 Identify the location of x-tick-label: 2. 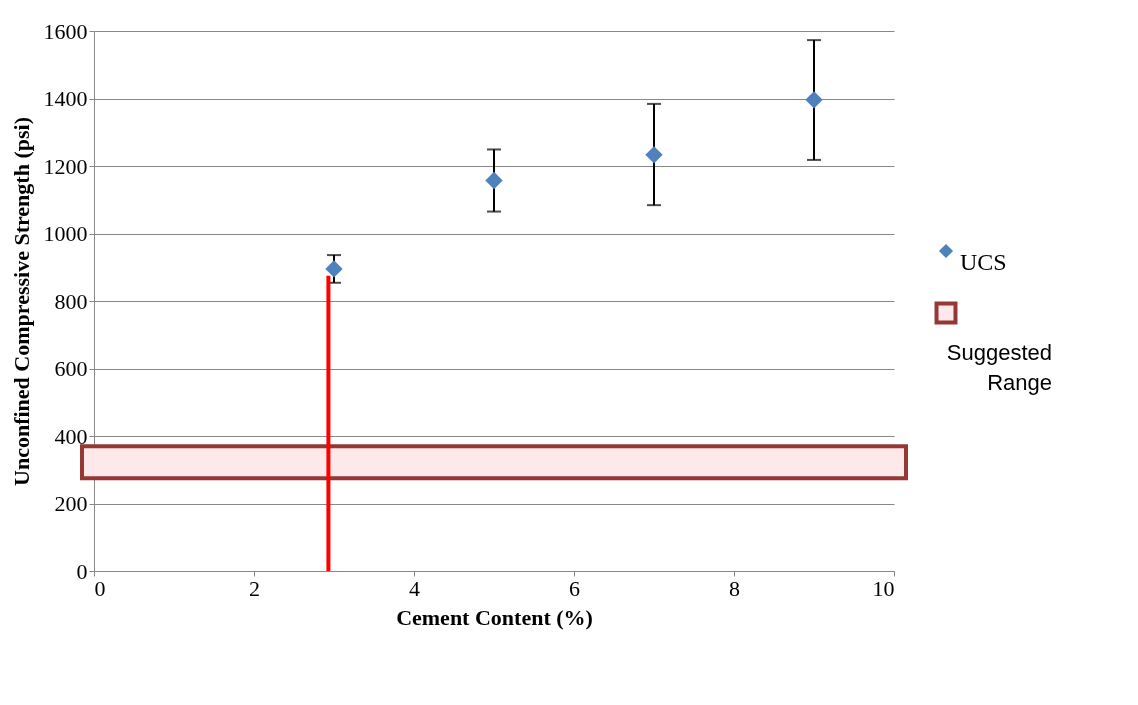
(254, 588).